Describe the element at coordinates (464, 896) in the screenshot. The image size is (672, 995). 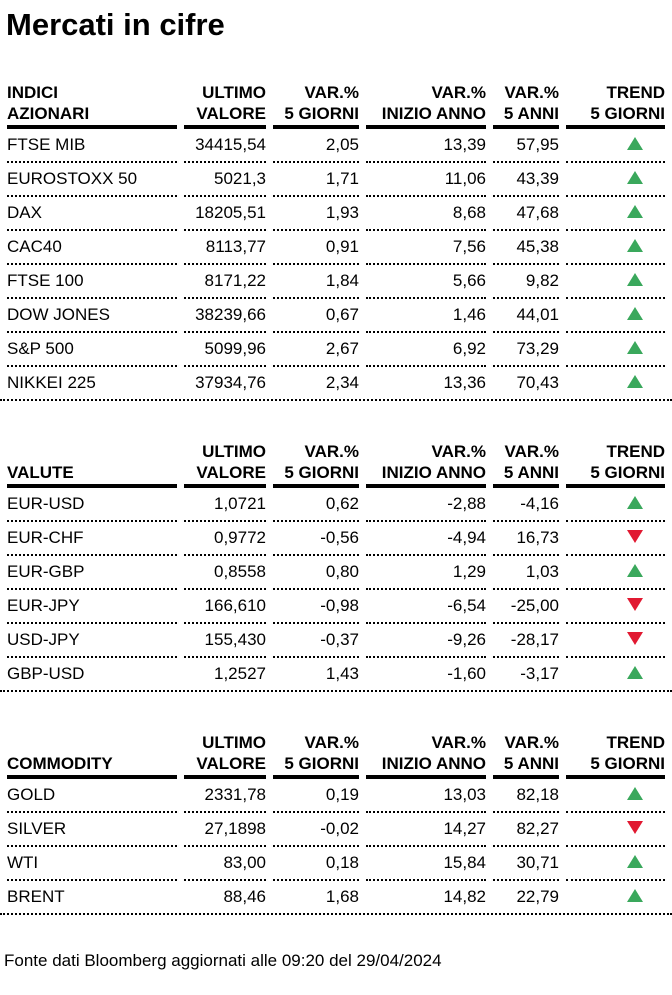
I see `var-inizio-anno-value: 14,82` at that location.